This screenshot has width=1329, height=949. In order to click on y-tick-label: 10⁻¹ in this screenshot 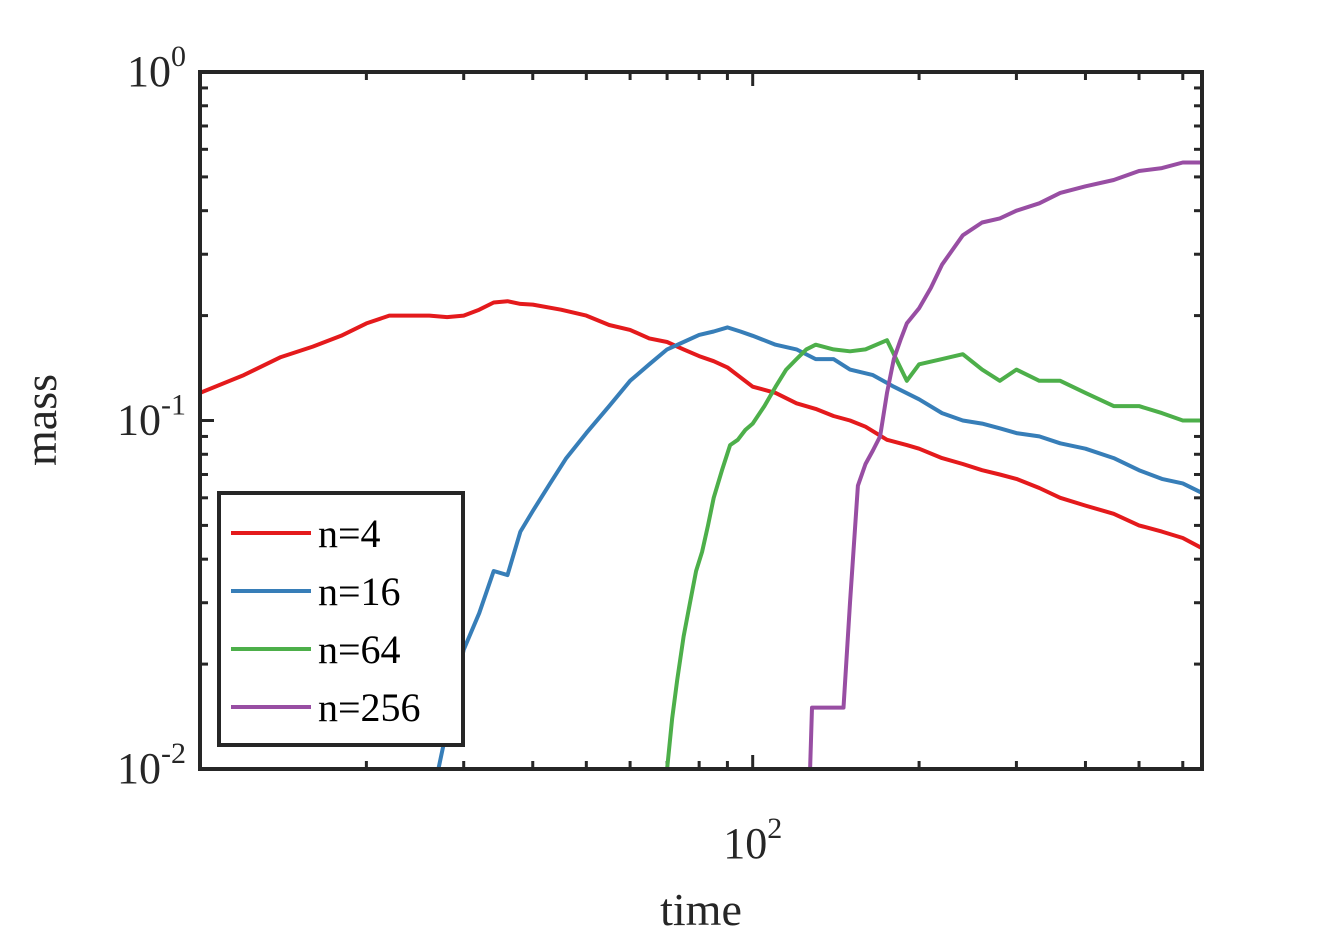, I will do `click(151, 417)`.